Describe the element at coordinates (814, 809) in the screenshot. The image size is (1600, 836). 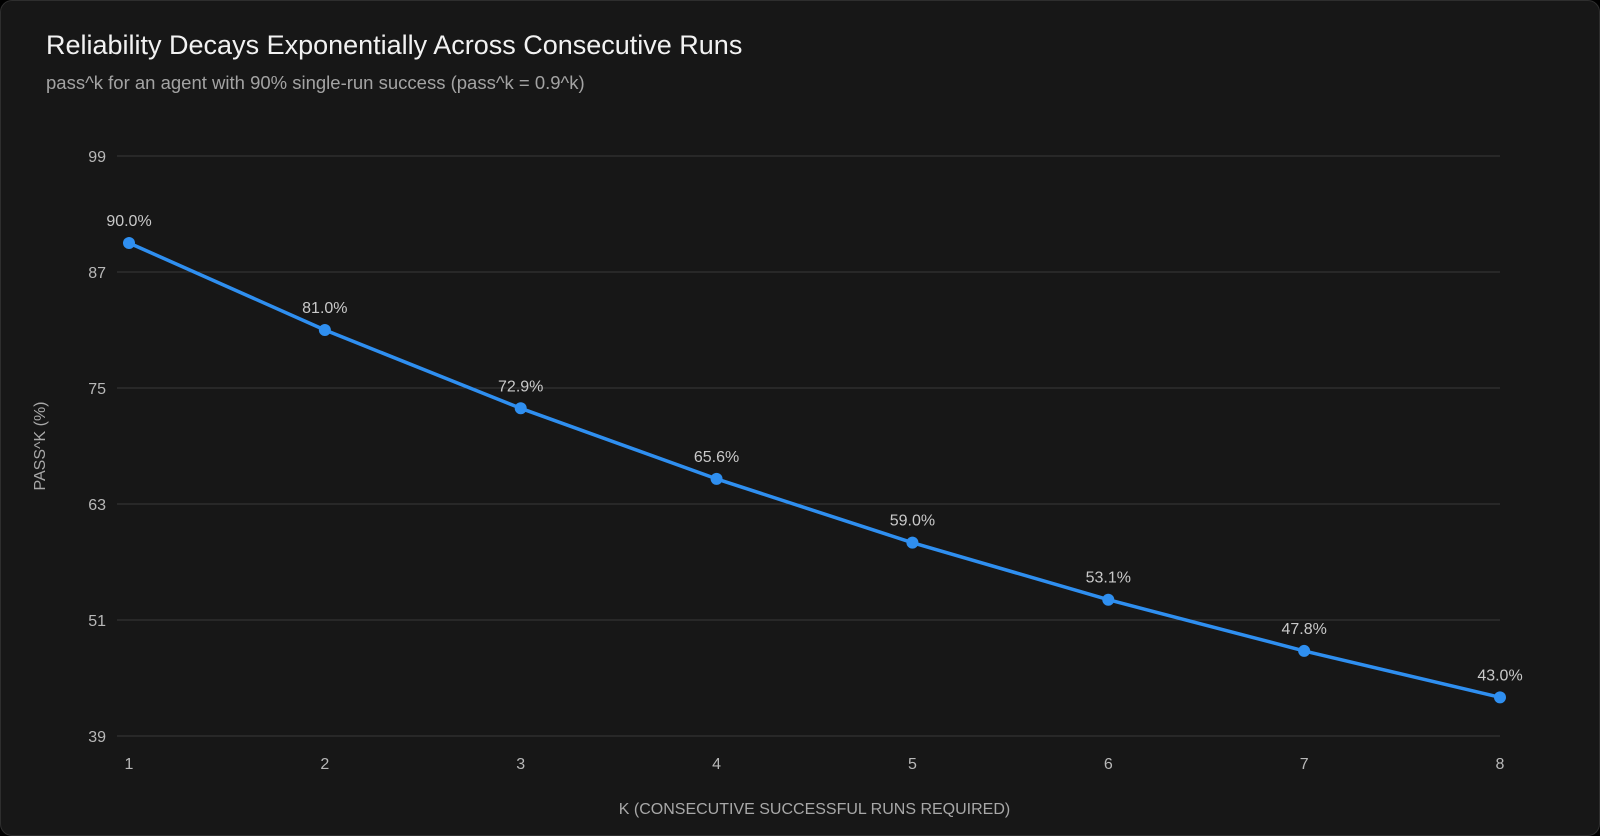
I see `x-axis-label: K (CONSECUTIVE SUCCESSFUL RUNS REQUIRED)` at that location.